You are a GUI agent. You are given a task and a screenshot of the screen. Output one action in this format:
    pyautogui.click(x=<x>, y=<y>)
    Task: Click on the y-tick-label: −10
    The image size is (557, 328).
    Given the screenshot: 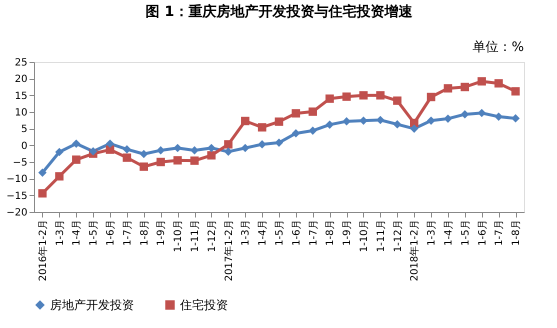 What is the action you would take?
    pyautogui.click(x=17, y=180)
    